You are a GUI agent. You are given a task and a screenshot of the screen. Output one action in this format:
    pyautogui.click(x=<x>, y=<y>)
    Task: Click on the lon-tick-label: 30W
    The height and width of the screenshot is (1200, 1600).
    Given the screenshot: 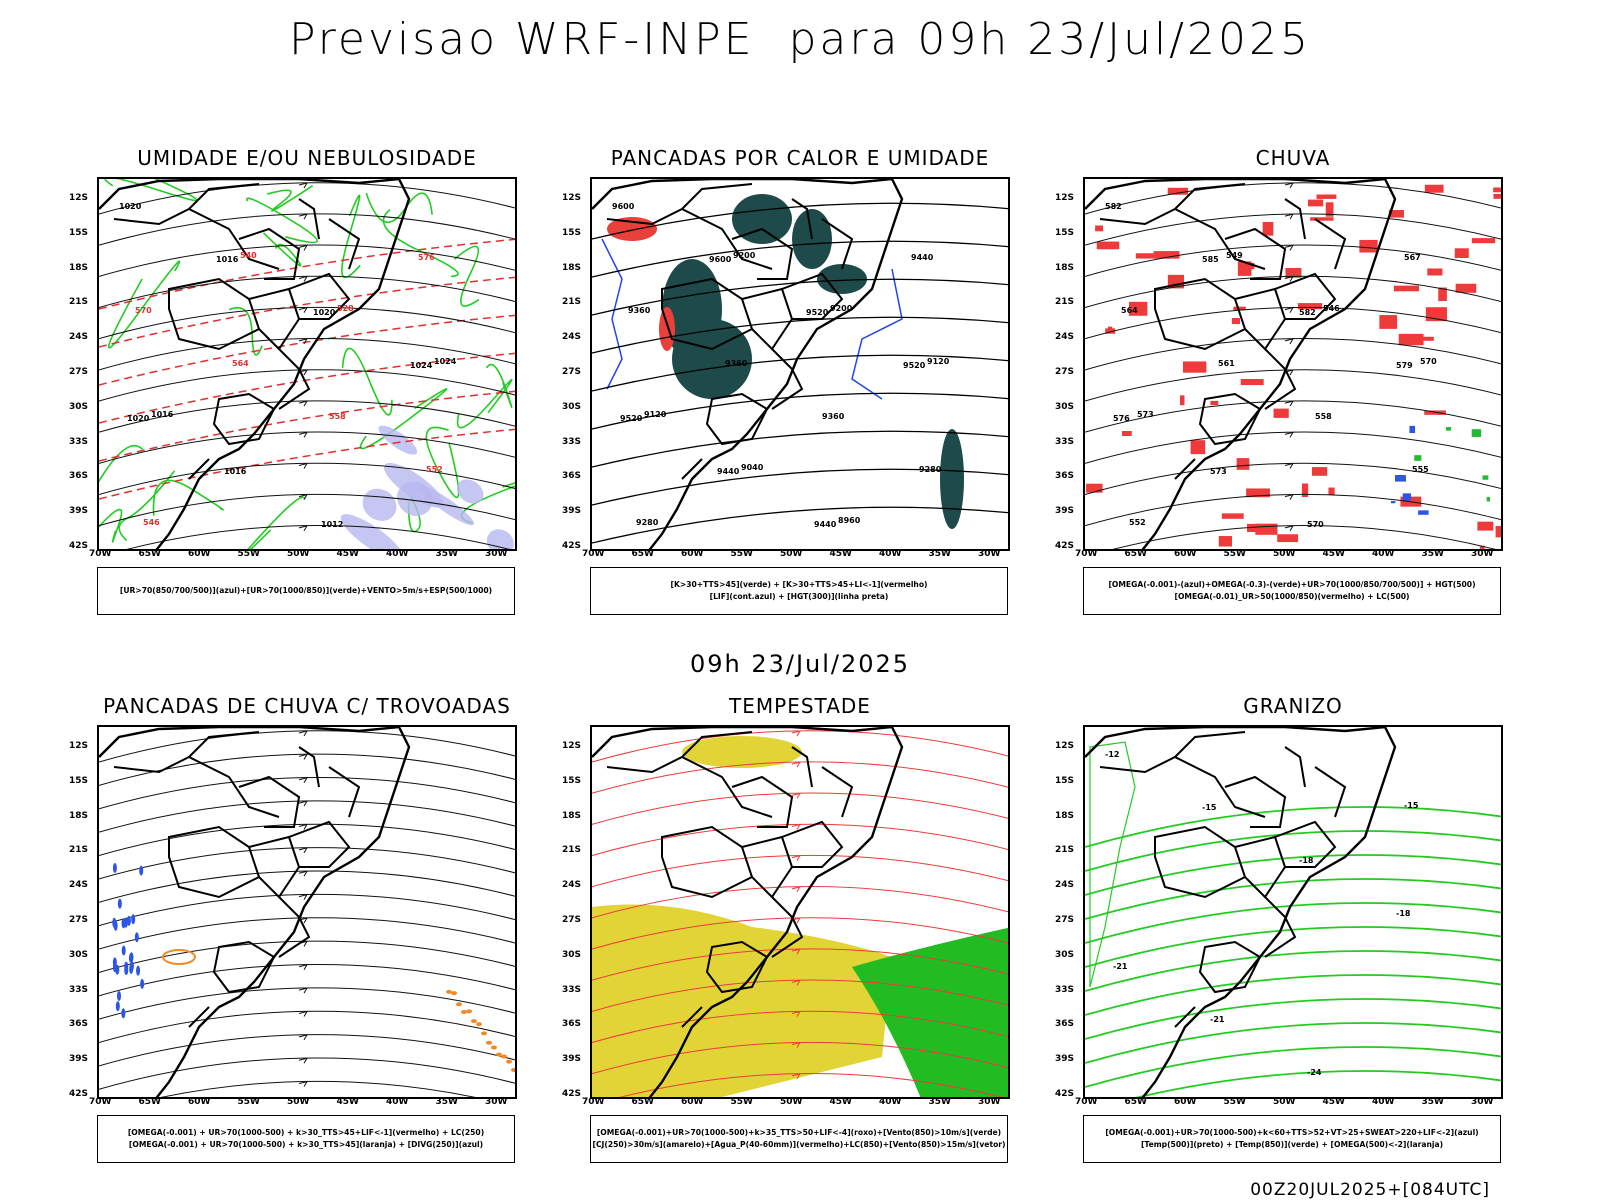 What is the action you would take?
    pyautogui.click(x=1482, y=1102)
    